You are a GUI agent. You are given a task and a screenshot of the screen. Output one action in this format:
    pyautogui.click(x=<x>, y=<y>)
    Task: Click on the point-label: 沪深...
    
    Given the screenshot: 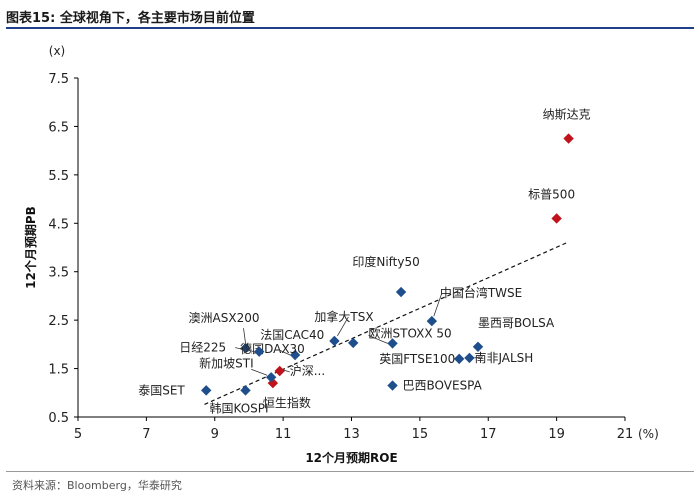 What is the action you would take?
    pyautogui.click(x=307, y=371)
    